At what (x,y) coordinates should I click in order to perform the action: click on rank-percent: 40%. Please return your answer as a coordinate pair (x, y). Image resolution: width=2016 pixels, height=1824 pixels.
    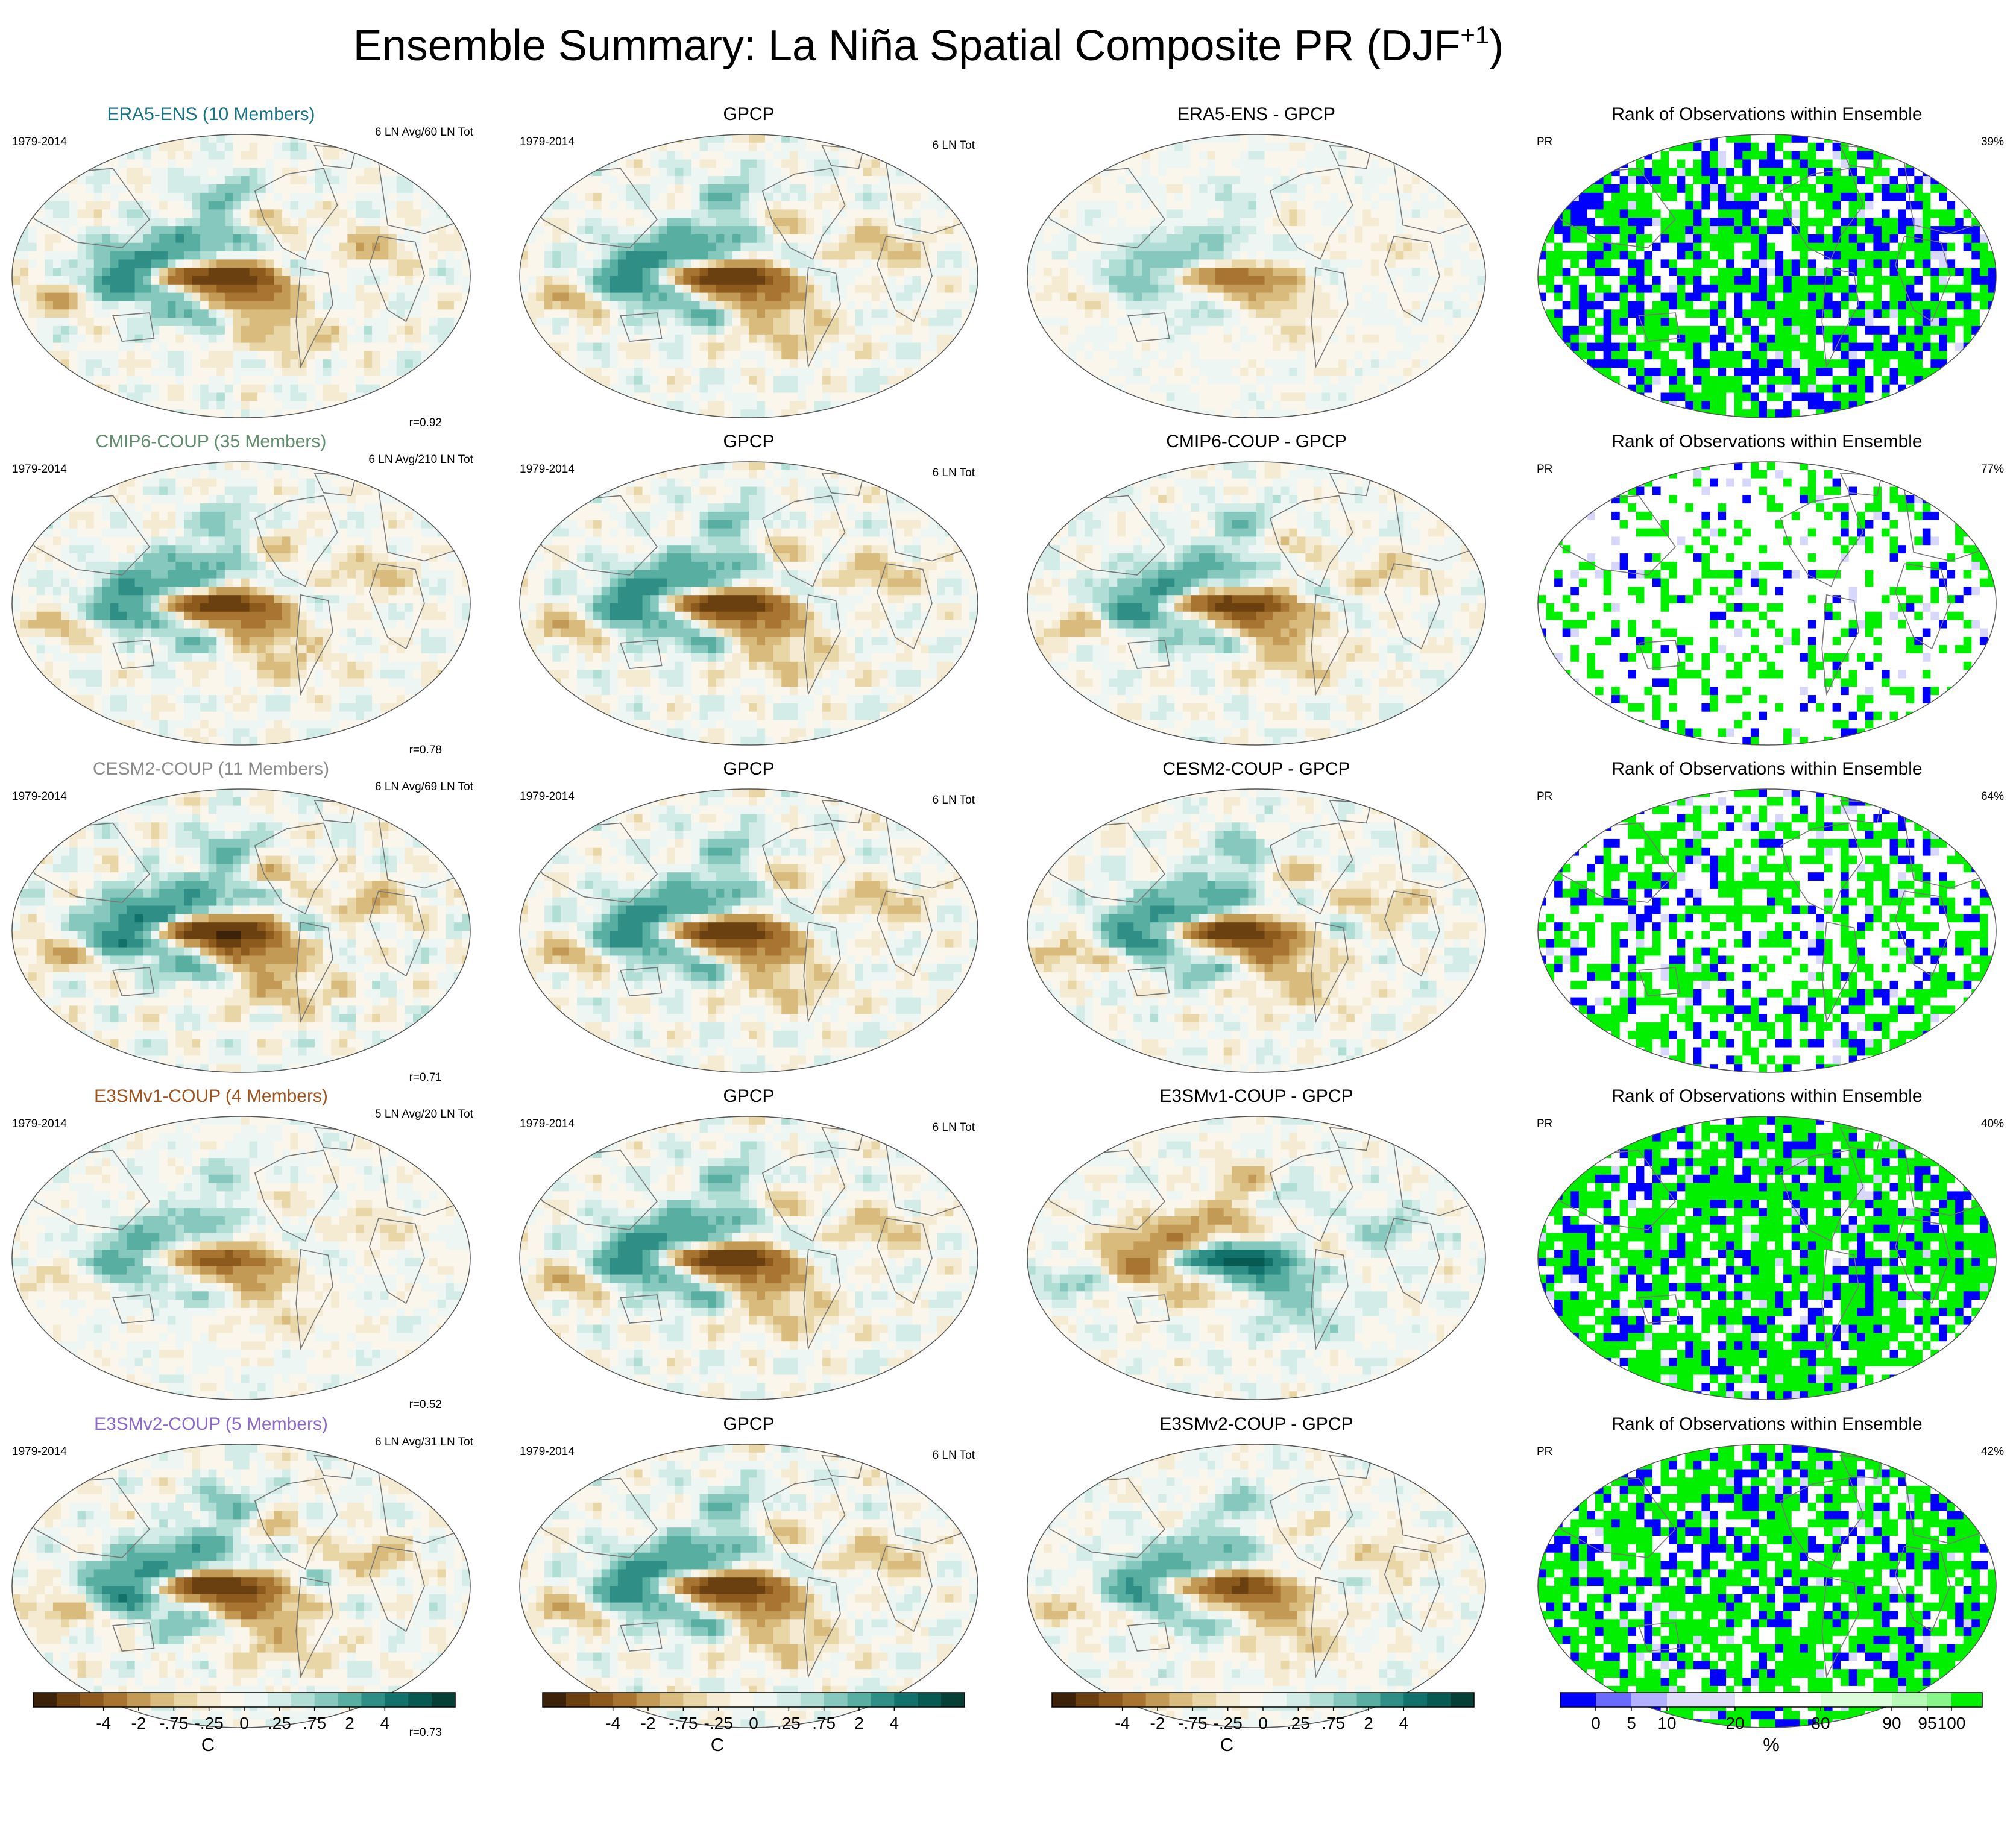
    Looking at the image, I should click on (1993, 1124).